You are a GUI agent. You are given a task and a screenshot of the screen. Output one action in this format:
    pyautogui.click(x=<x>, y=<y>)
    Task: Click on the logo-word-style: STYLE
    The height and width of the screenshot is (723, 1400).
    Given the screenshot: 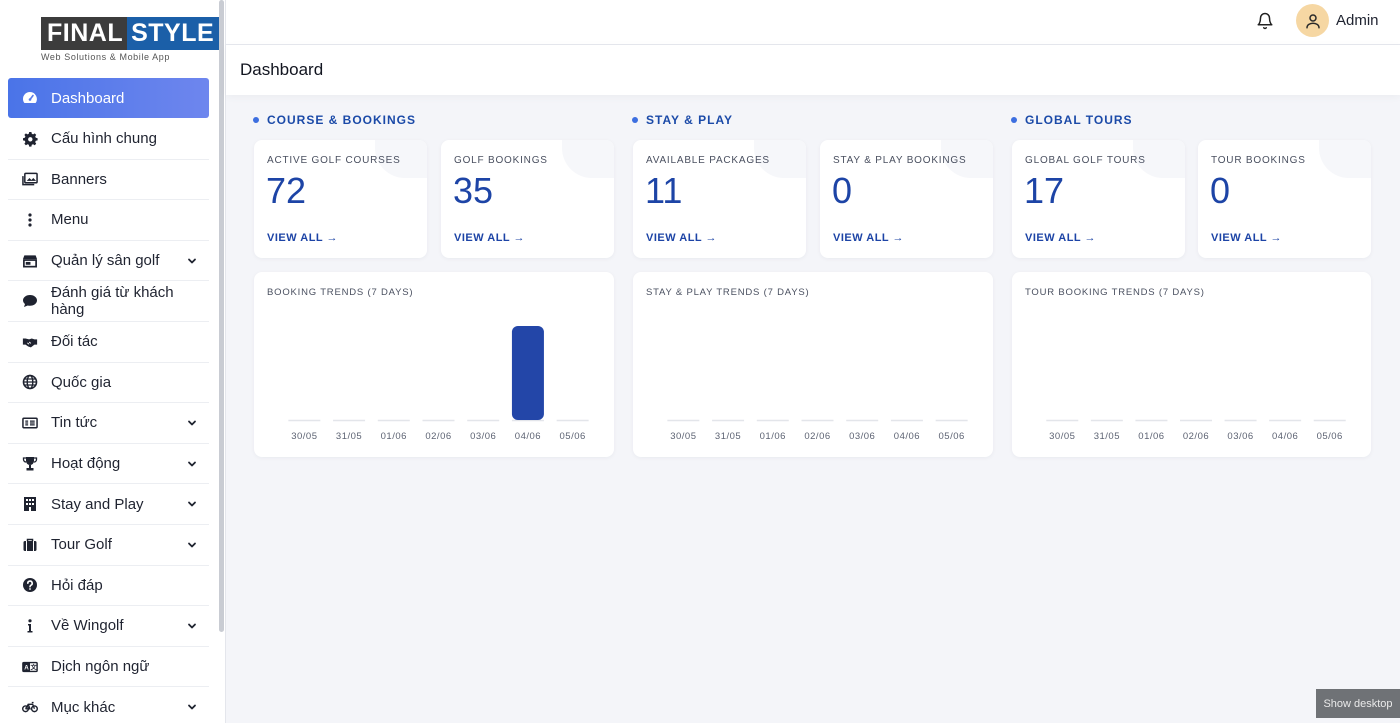 What is the action you would take?
    pyautogui.click(x=174, y=33)
    